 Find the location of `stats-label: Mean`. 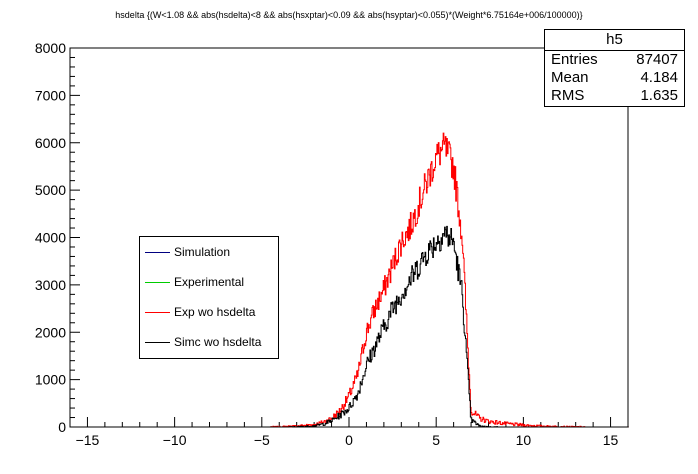

stats-label: Mean is located at coordinates (570, 77).